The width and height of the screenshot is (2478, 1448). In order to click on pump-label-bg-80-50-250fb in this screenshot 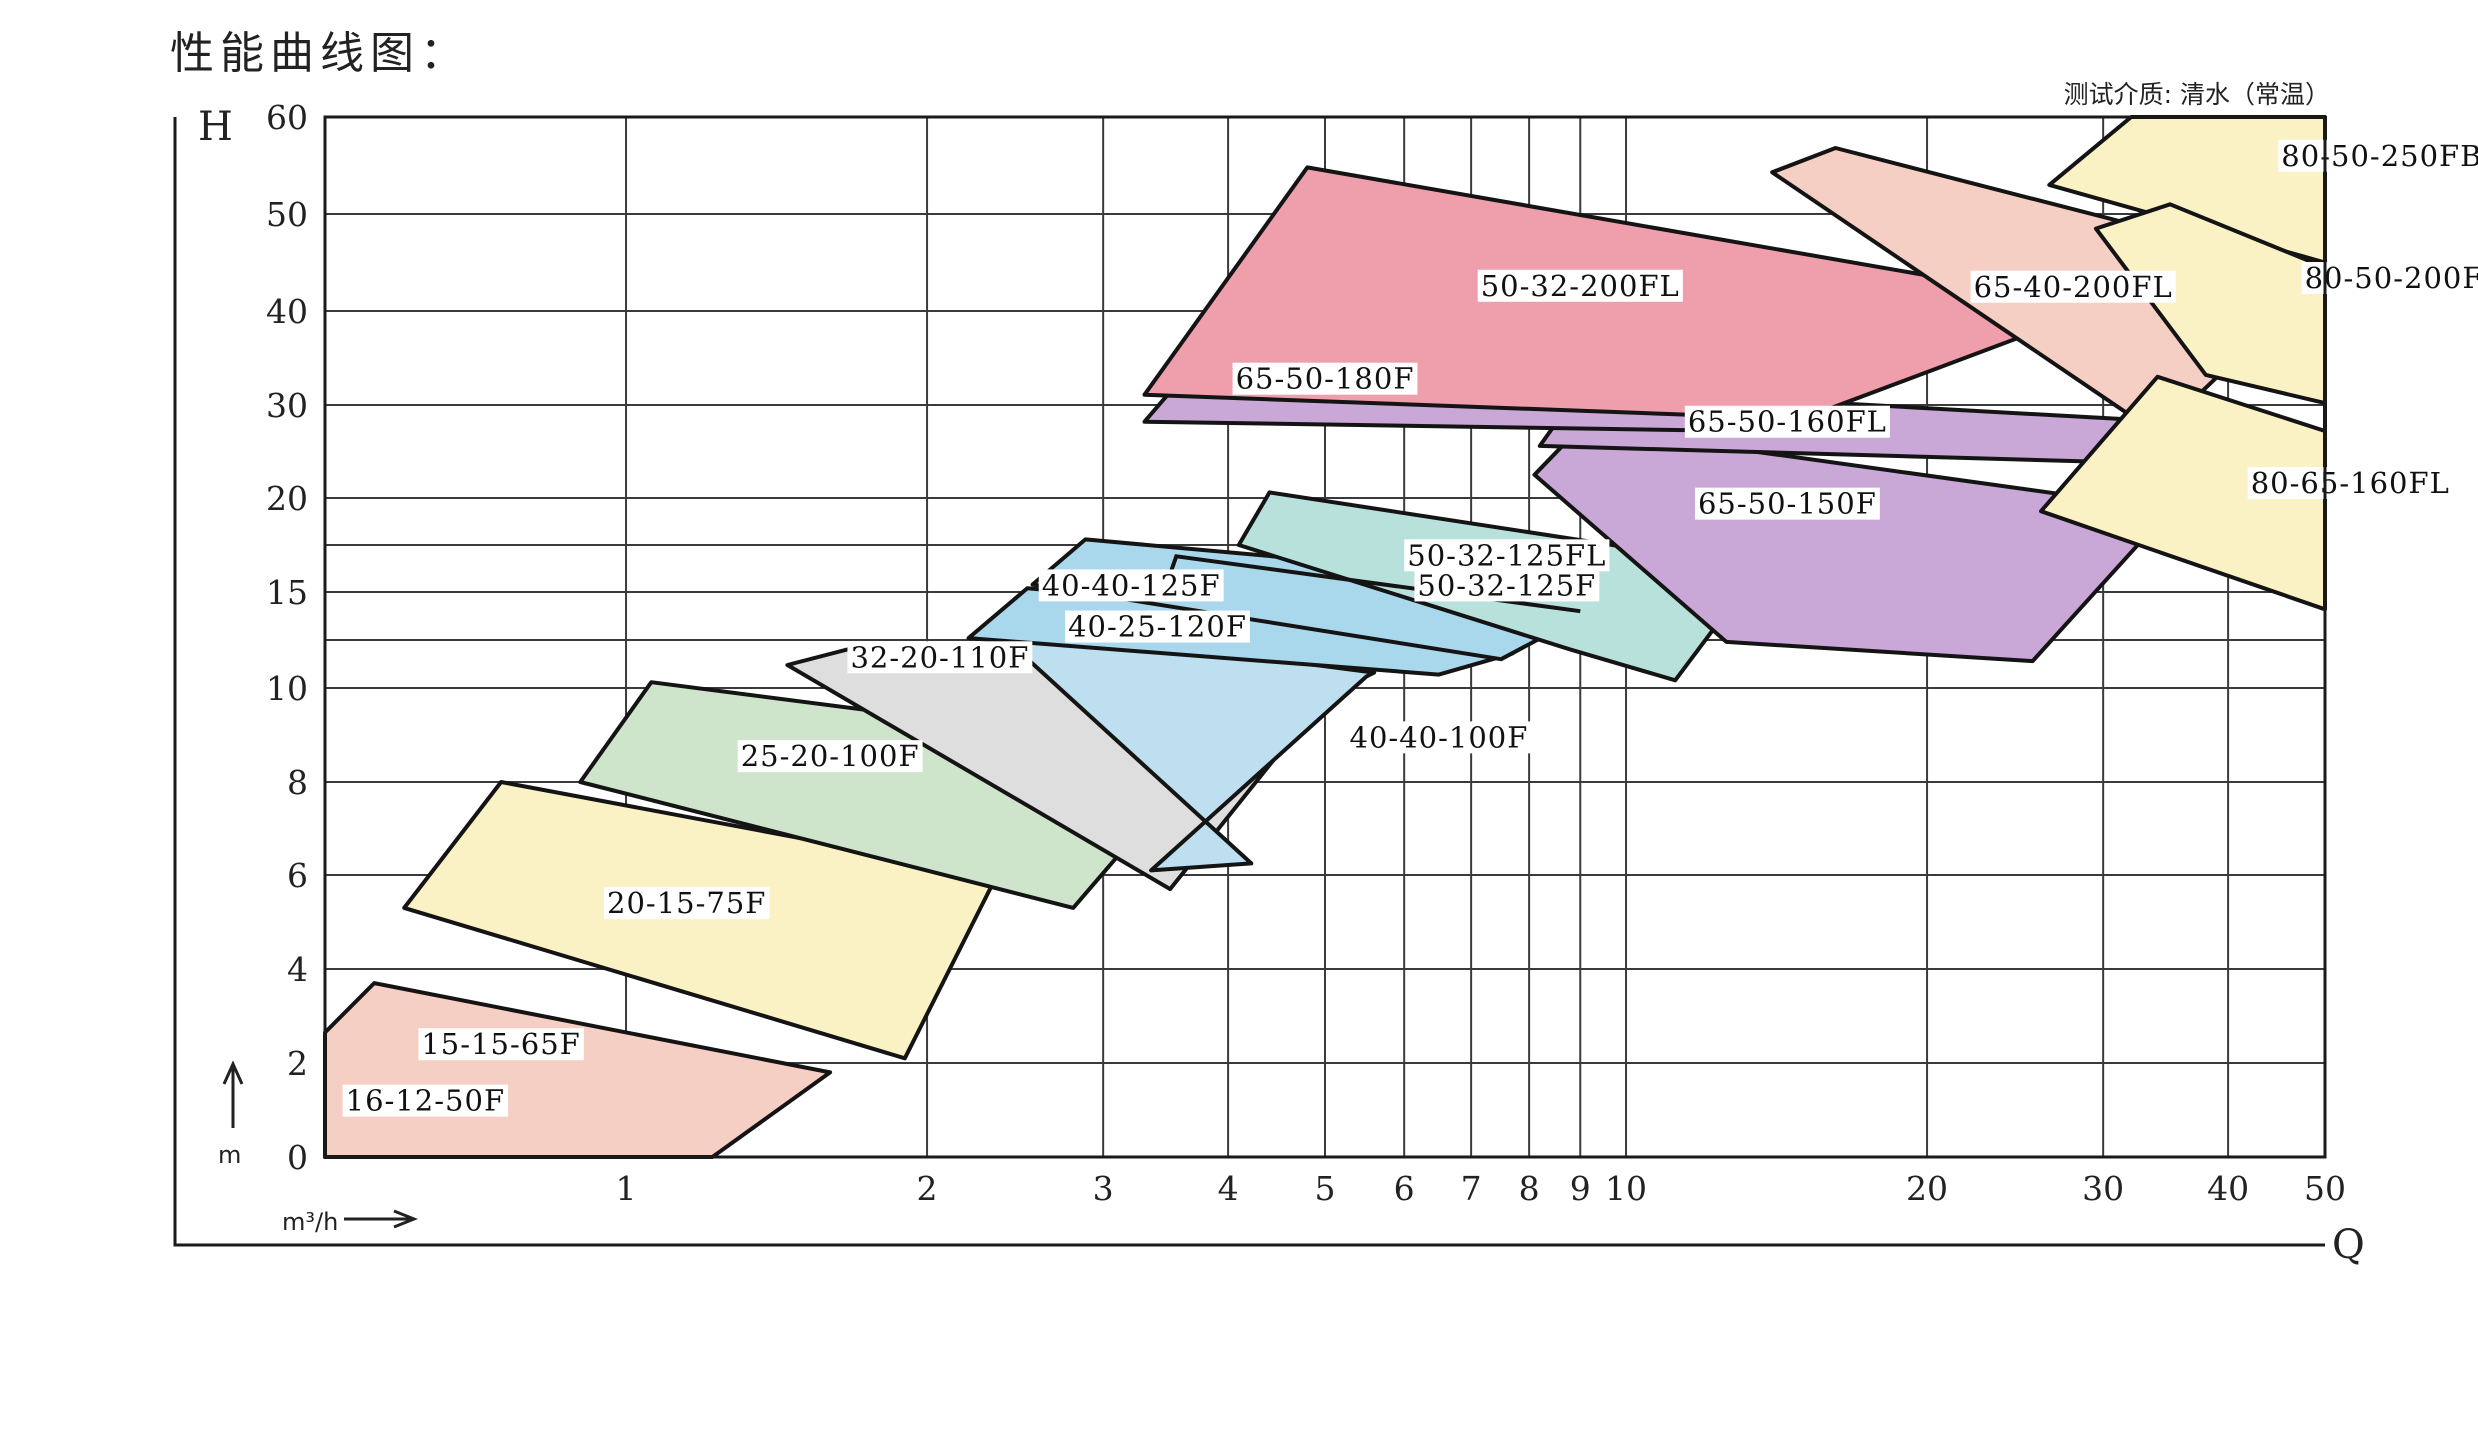, I will do `click(2378, 155)`.